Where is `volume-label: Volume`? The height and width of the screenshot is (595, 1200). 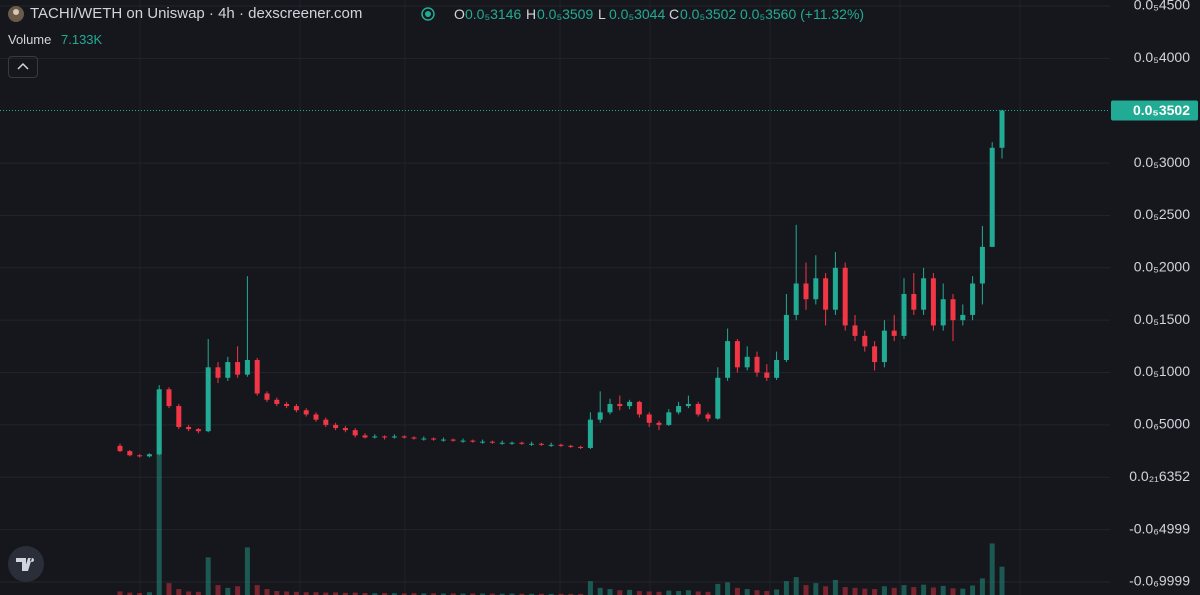 volume-label: Volume is located at coordinates (30, 39).